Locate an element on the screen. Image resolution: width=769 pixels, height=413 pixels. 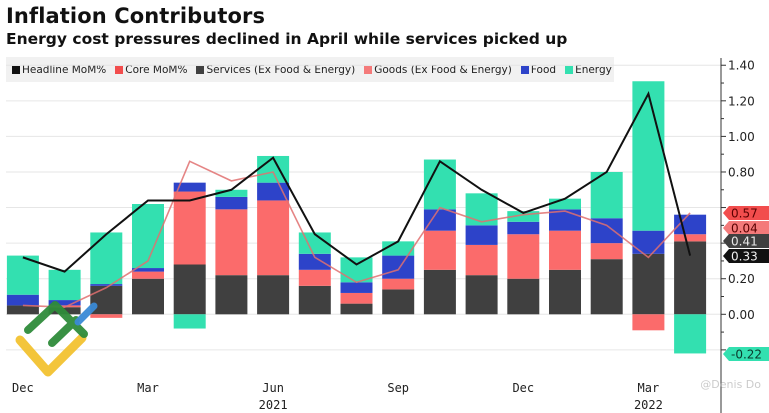
legend-label: Goods (Ex Food & Energy) is located at coordinates (443, 69).